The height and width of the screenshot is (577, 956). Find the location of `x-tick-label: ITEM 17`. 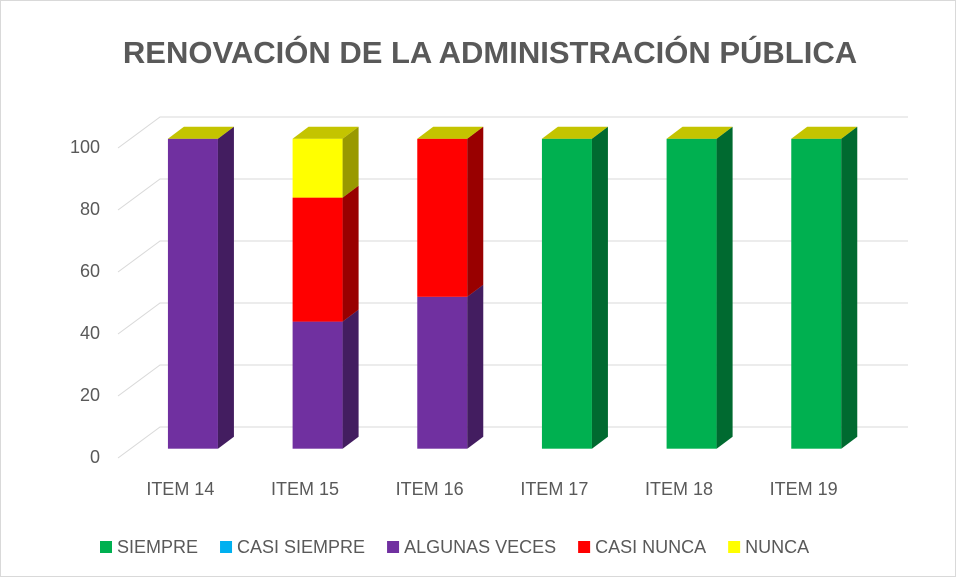

x-tick-label: ITEM 17 is located at coordinates (554, 489).